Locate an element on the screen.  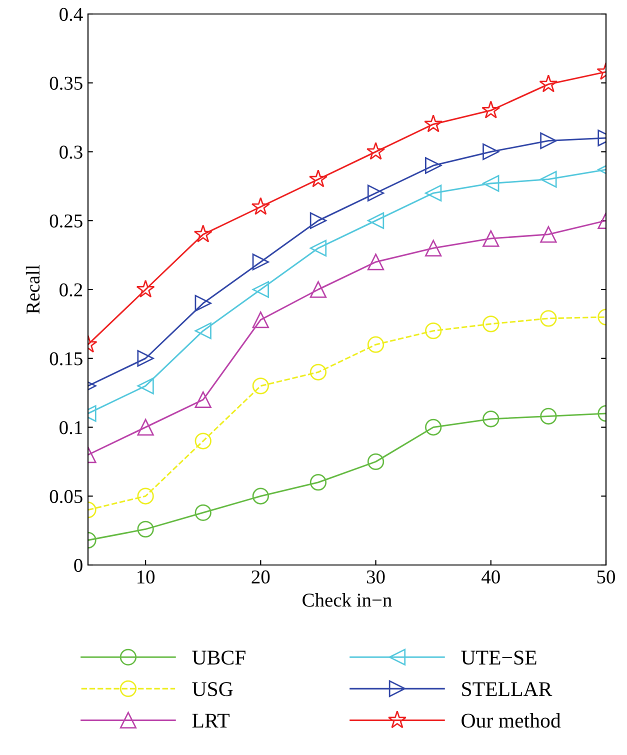
x-tick-label: 20 is located at coordinates (261, 577).